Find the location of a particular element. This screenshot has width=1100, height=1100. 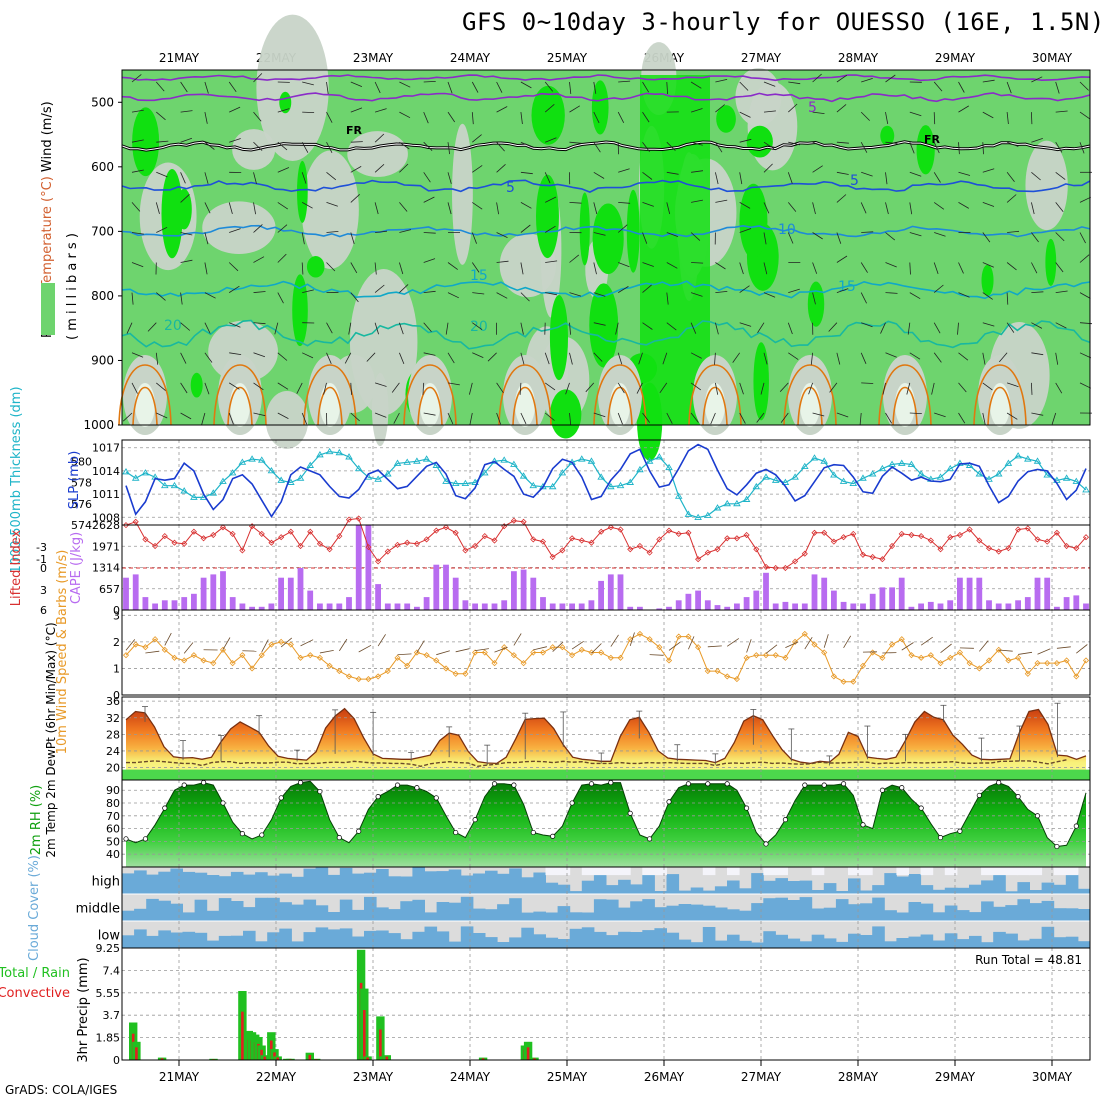

rh-dry-patch is located at coordinates (383, 342).